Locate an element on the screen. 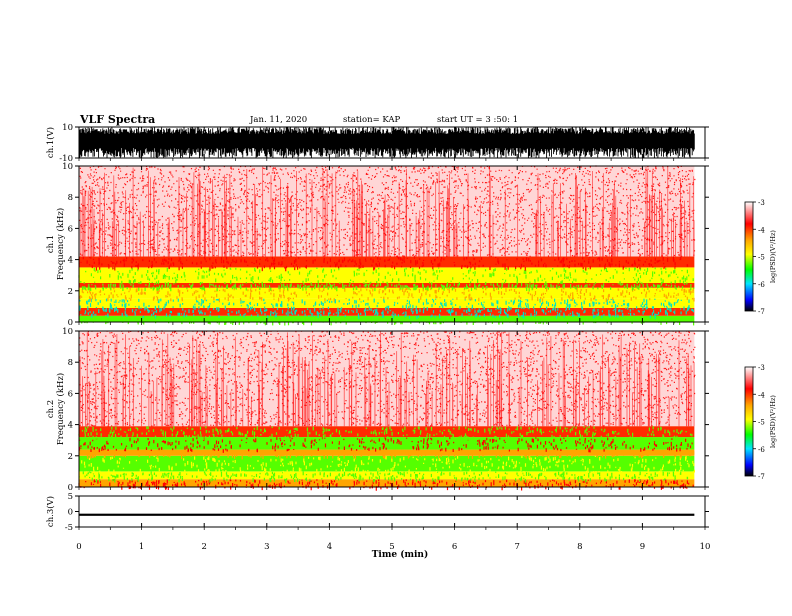  figure-title: VLF Spectra is located at coordinates (117, 119).